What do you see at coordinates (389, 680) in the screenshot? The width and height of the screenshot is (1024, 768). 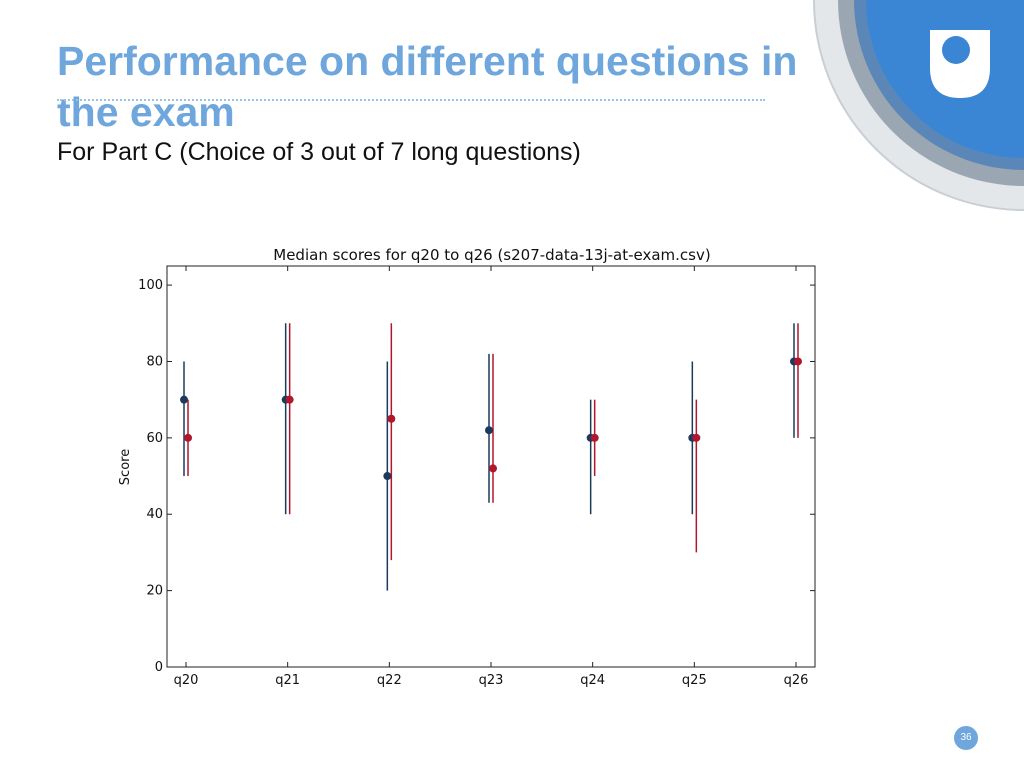 I see `x-tick-label: q22` at bounding box center [389, 680].